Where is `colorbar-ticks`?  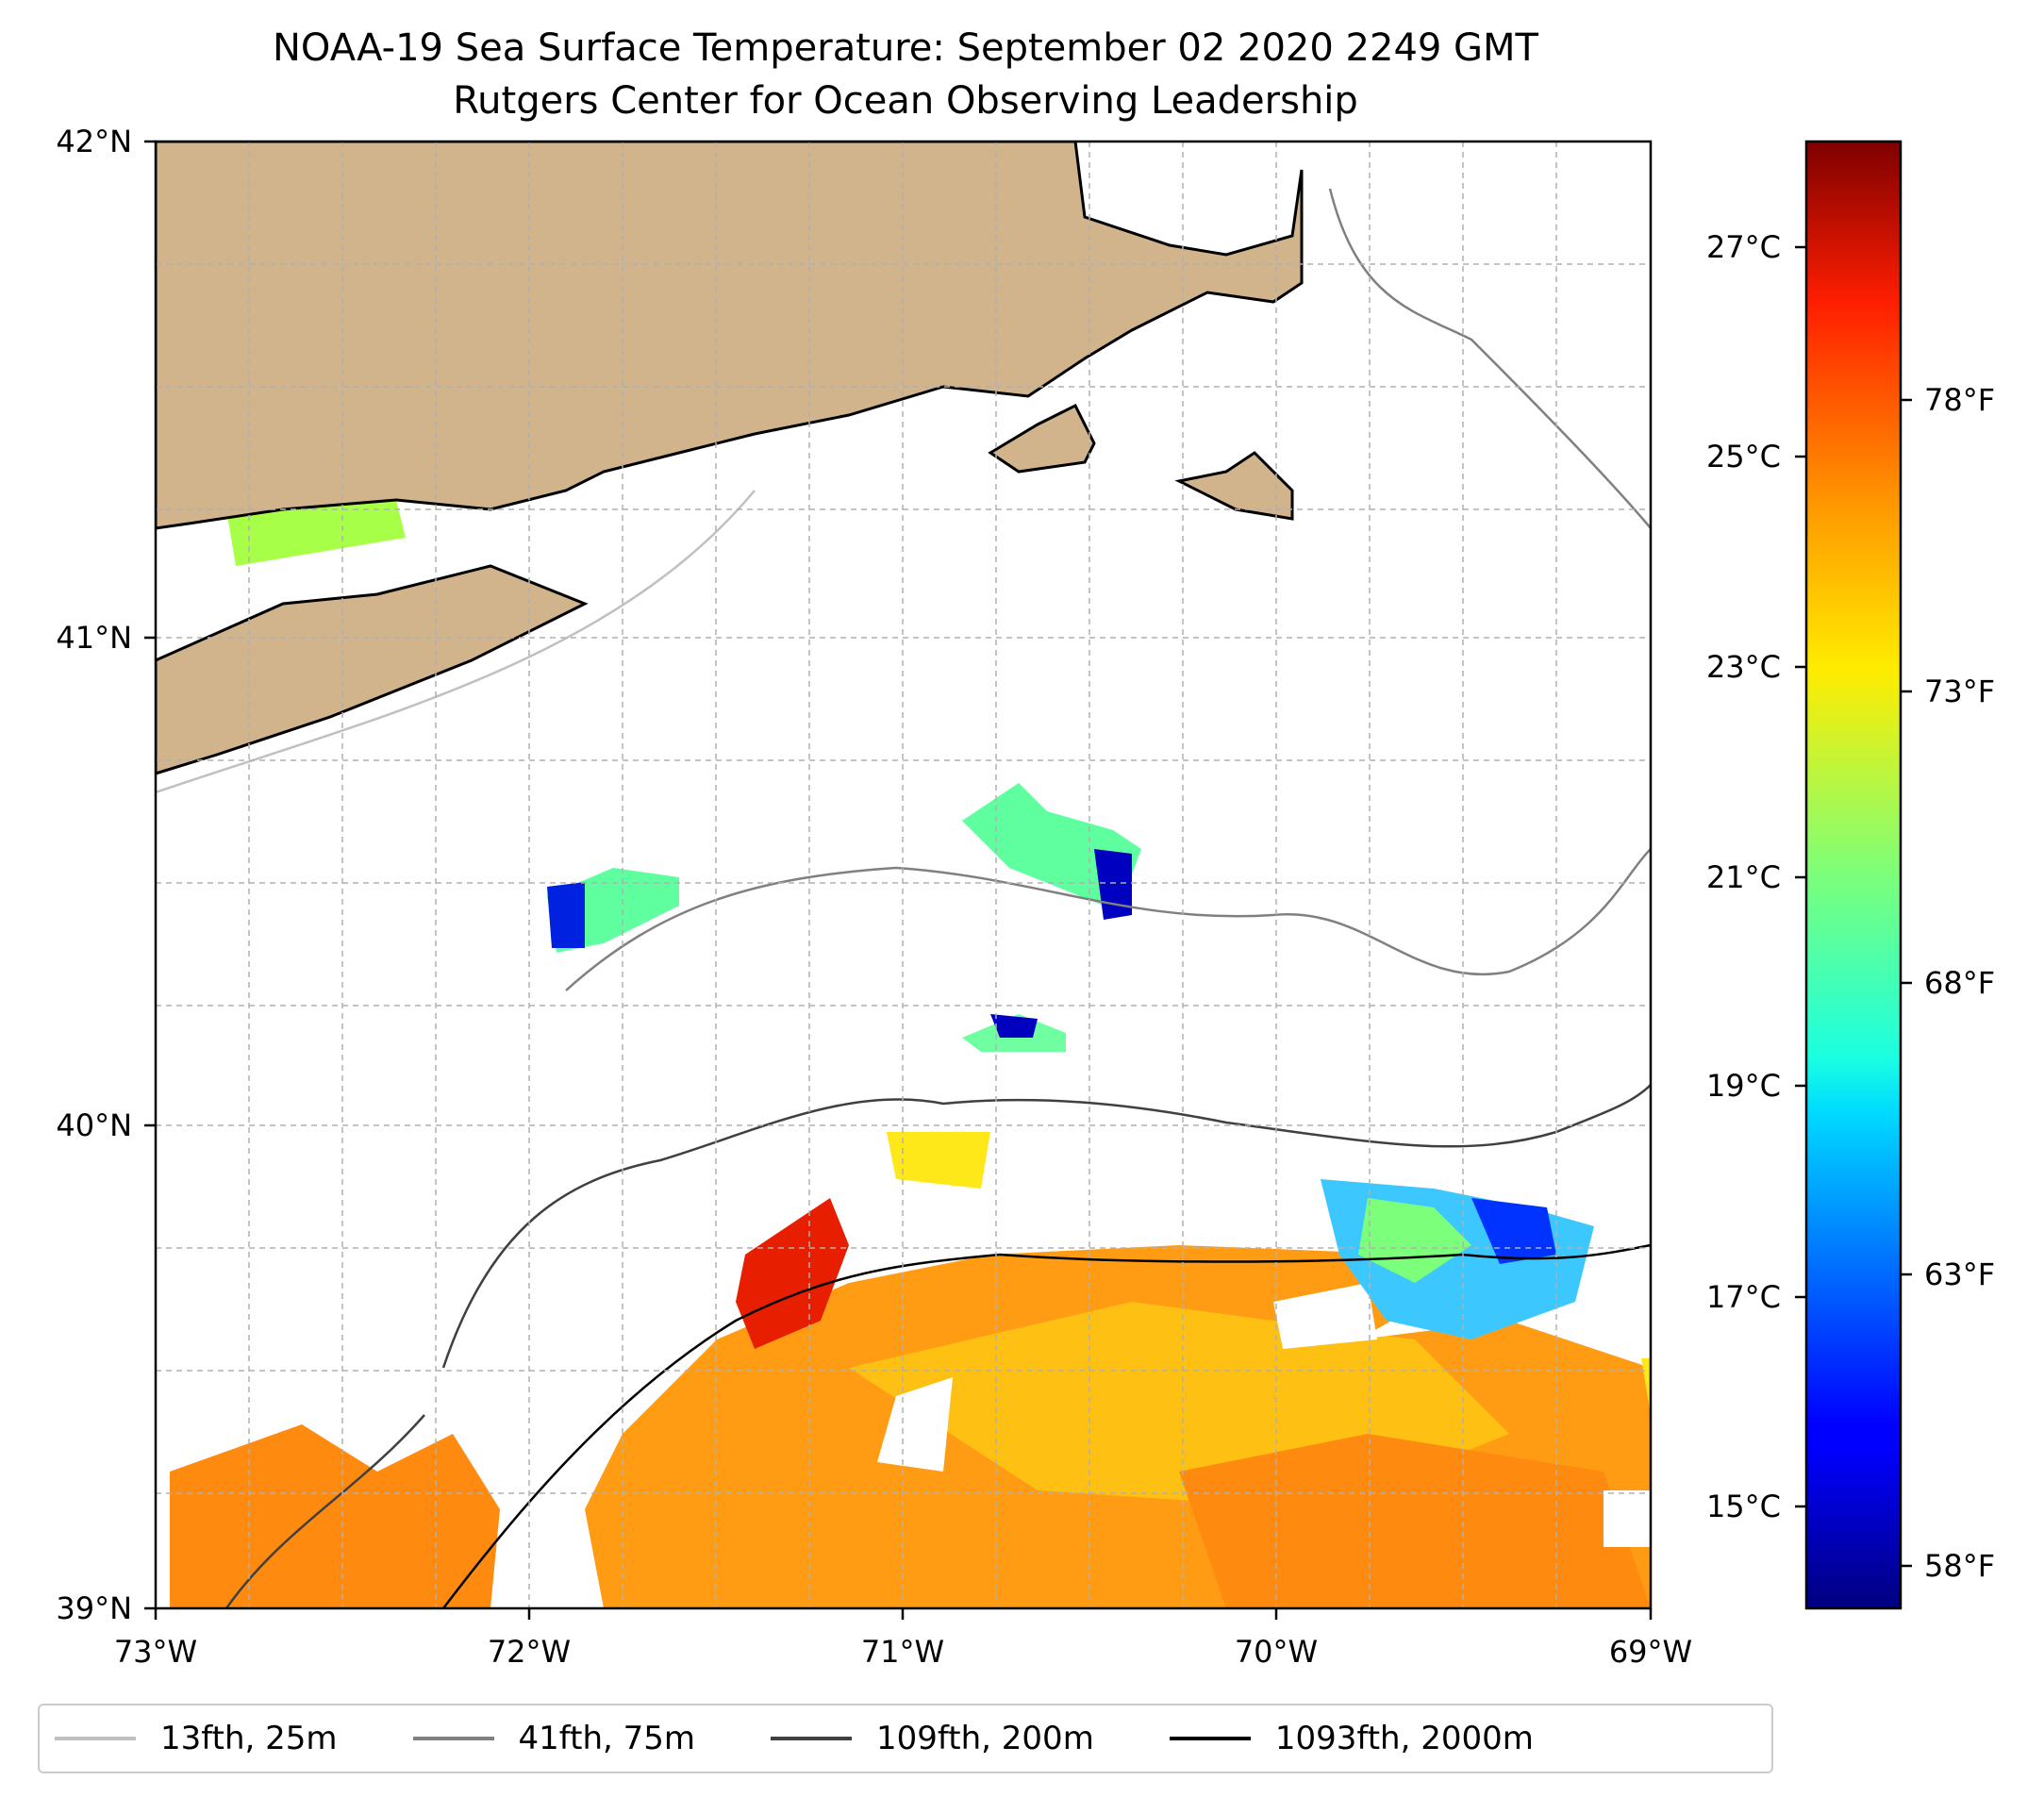
colorbar-ticks is located at coordinates (1854, 906).